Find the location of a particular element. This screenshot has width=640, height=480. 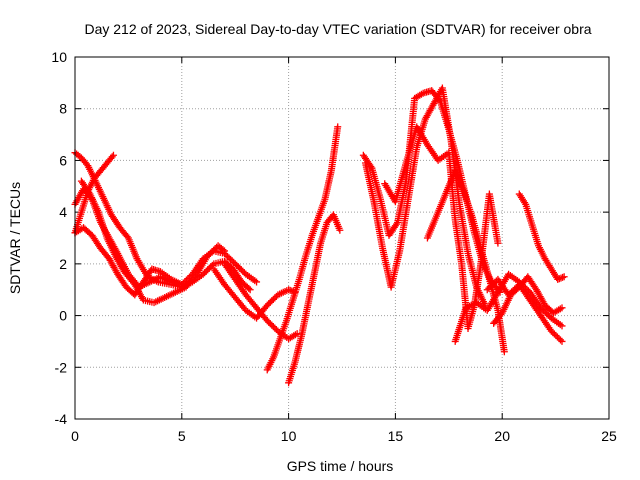

x-axis-label: GPS time / hours is located at coordinates (340, 466).